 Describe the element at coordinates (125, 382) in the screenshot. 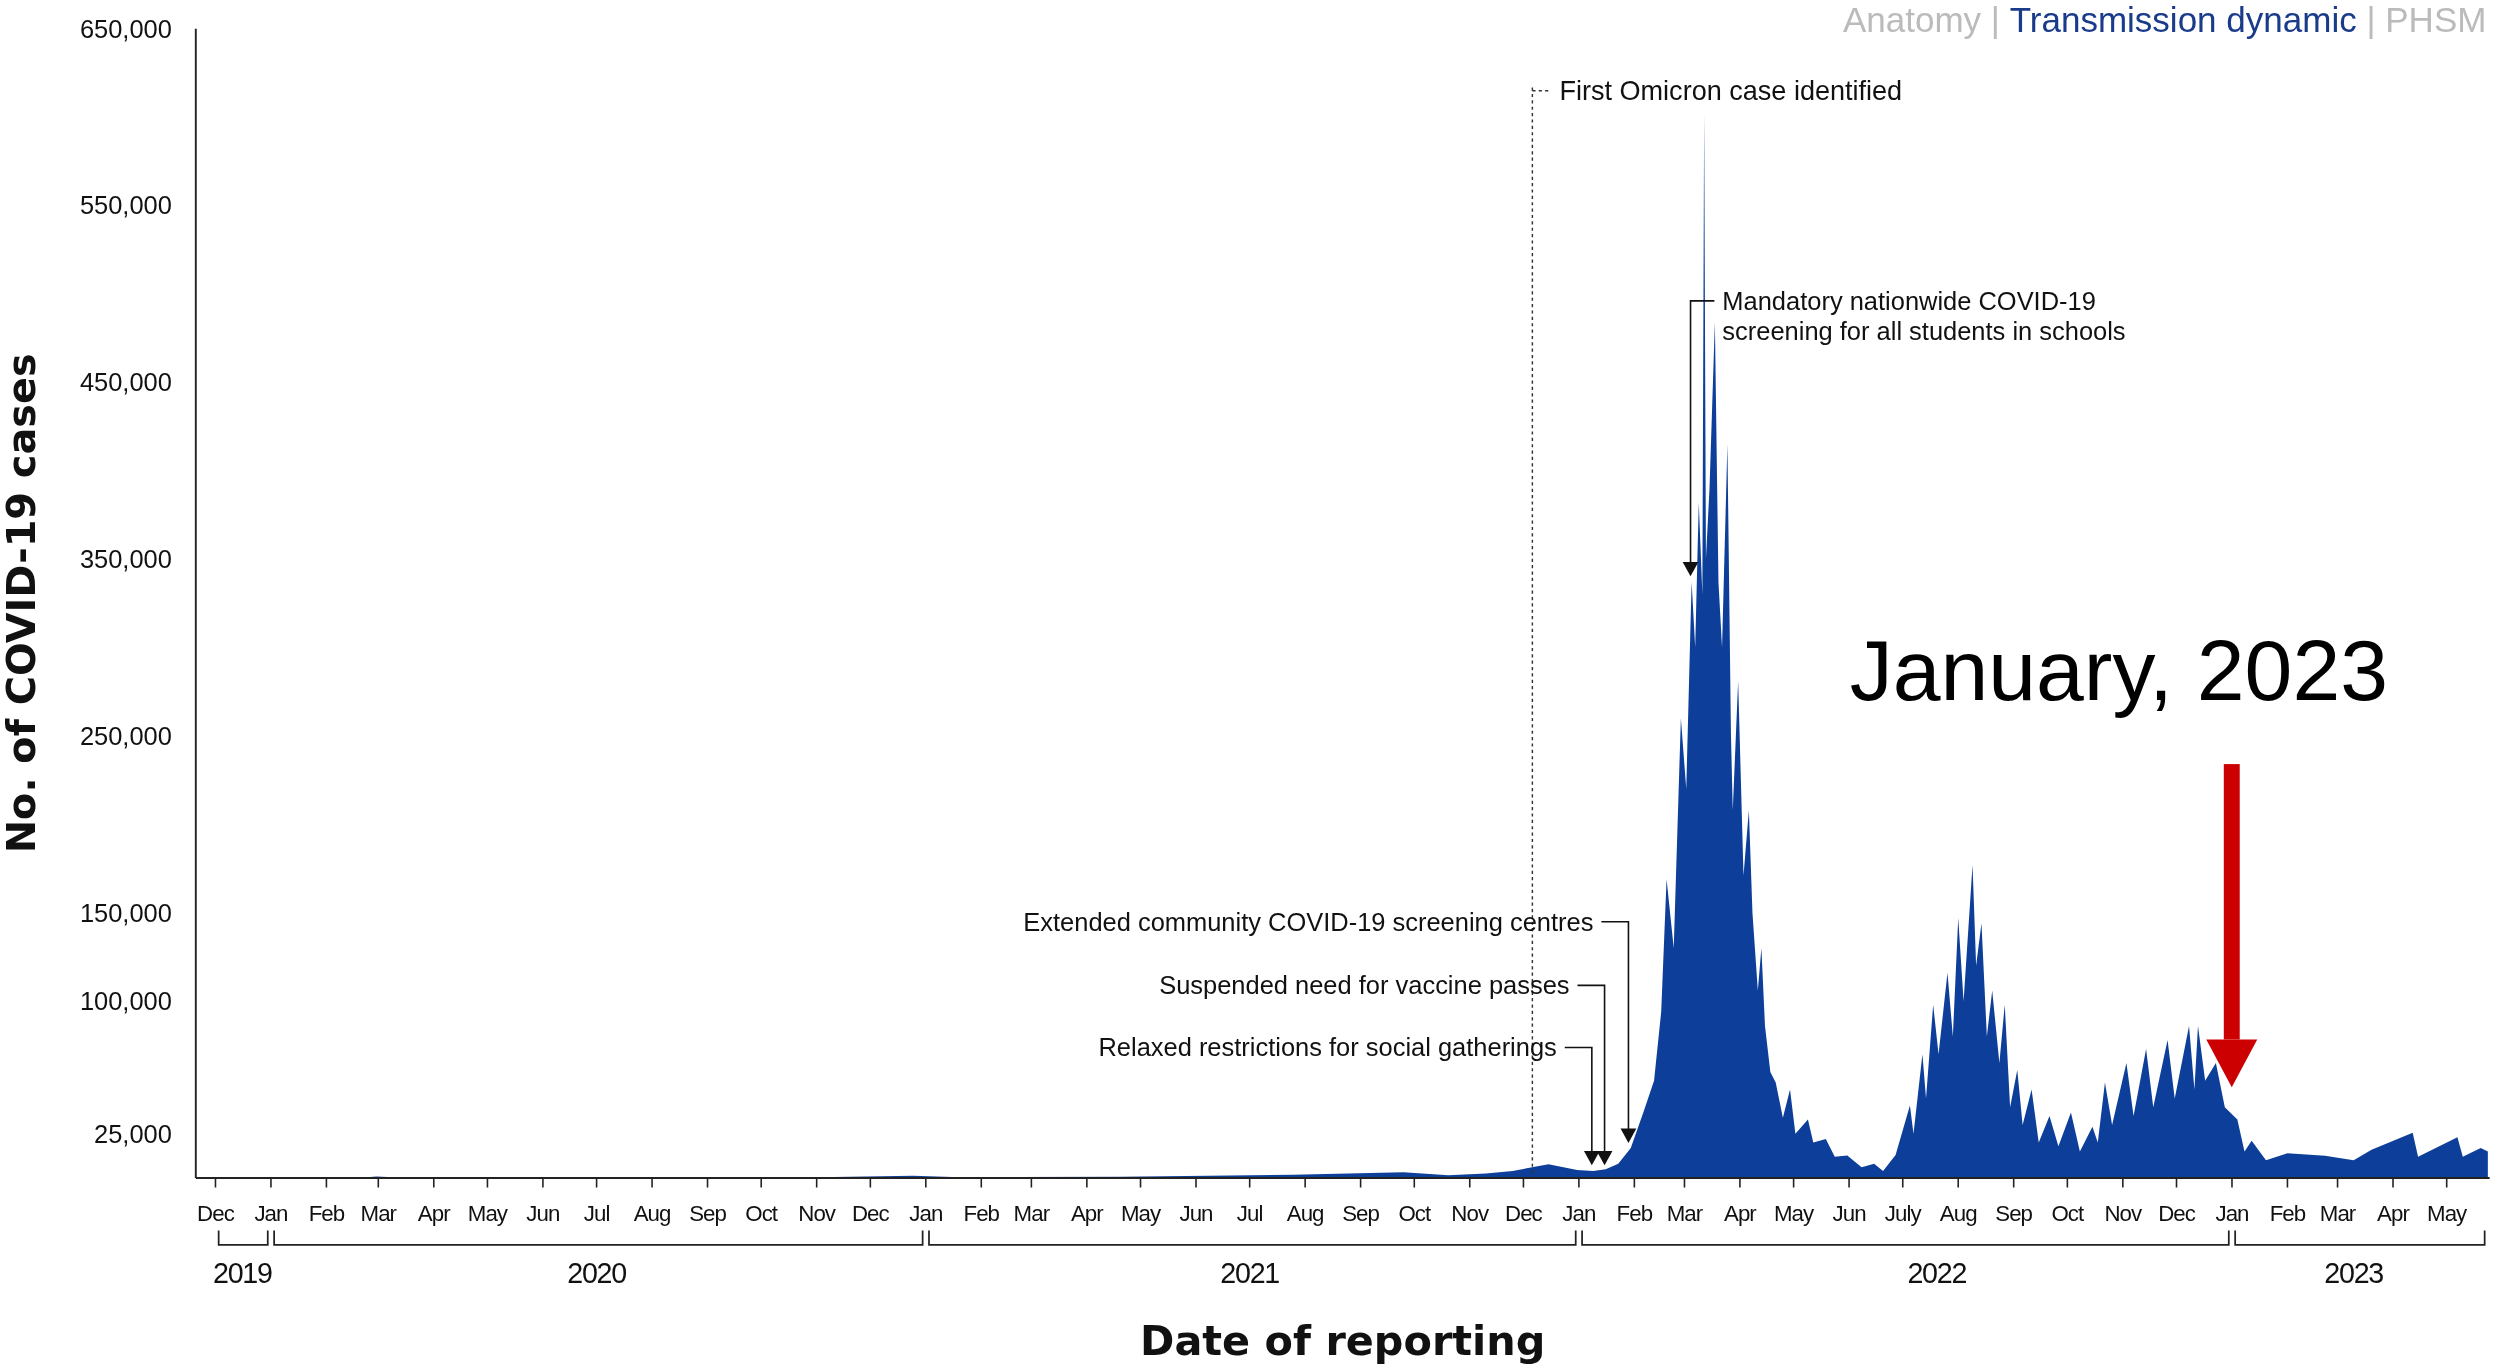

I see `y-tick-label: 450,000` at that location.